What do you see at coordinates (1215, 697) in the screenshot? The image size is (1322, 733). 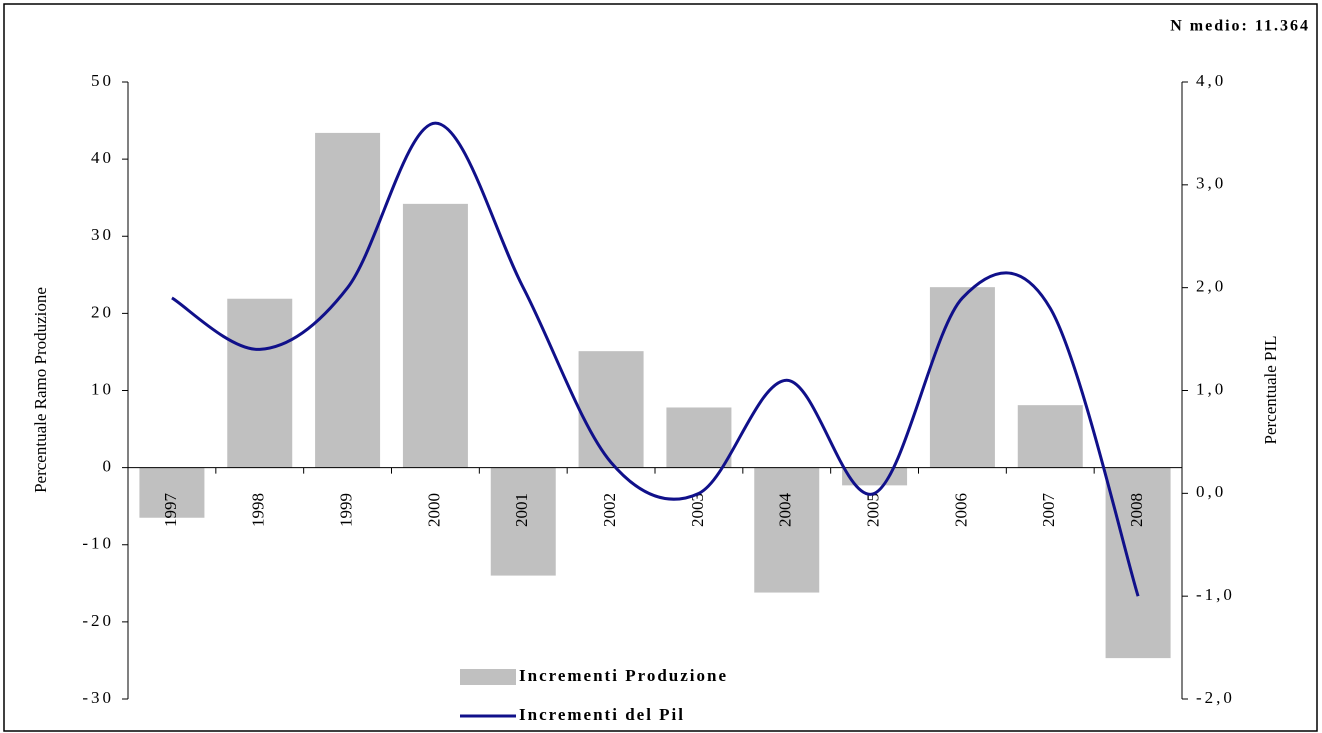 I see `y2-tick-label: -2,0` at bounding box center [1215, 697].